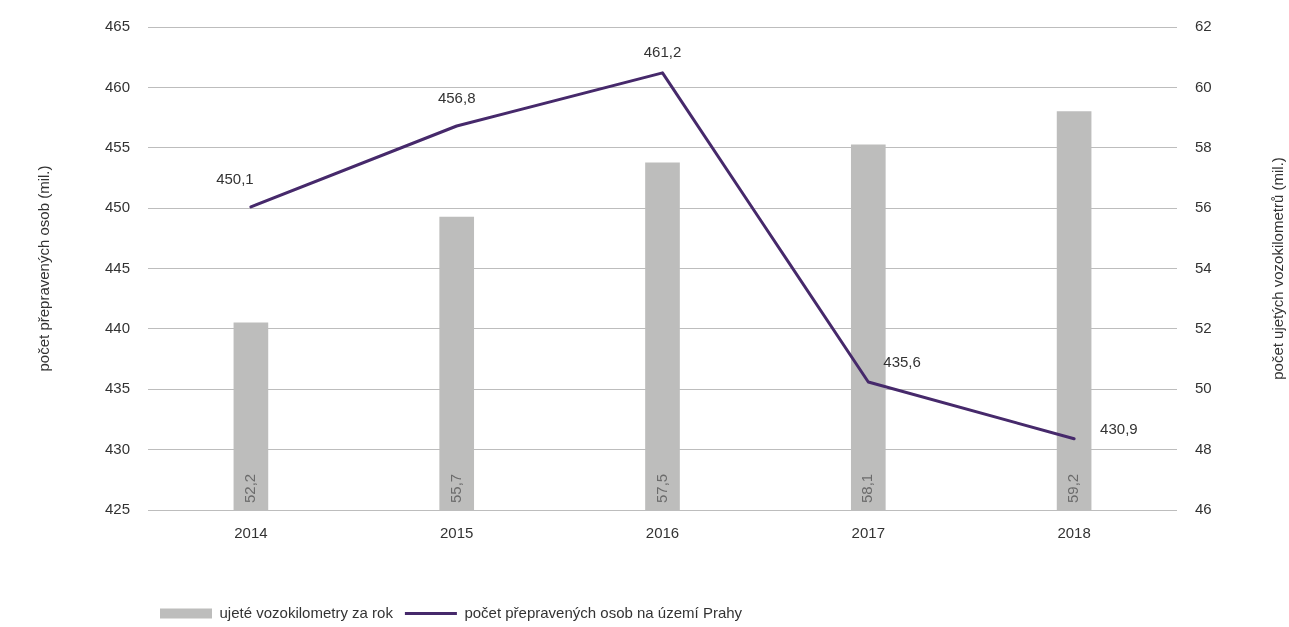 This screenshot has height=627, width=1289. Describe the element at coordinates (902, 362) in the screenshot. I see `data-label: 435,6` at that location.